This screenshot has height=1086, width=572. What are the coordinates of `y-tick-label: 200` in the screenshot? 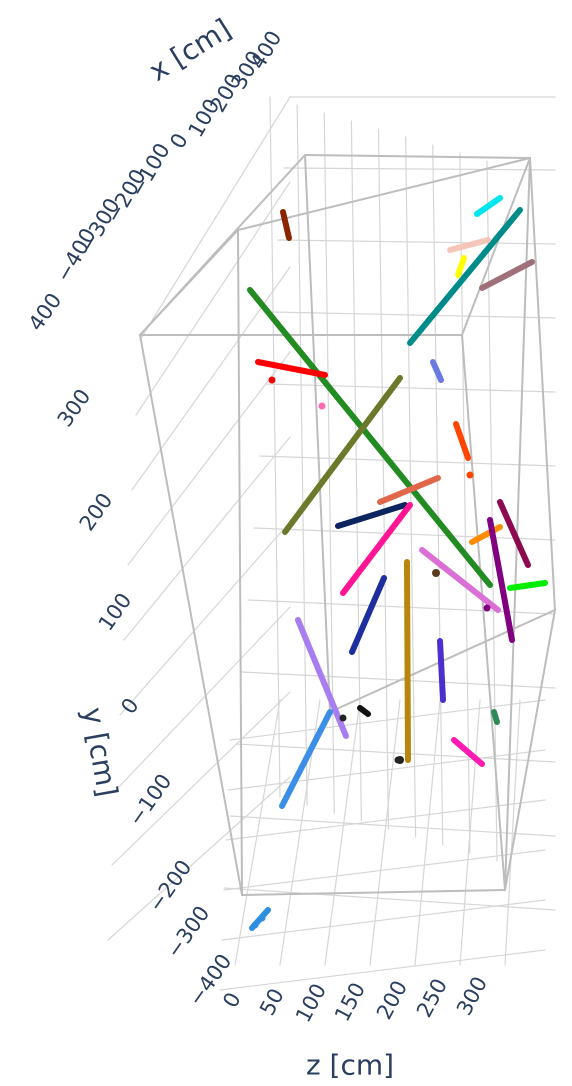 It's located at (96, 512).